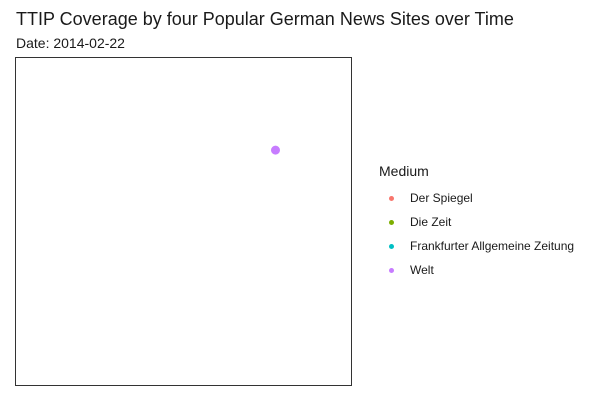 The image size is (600, 400). What do you see at coordinates (404, 171) in the screenshot?
I see `legend-title: Medium` at bounding box center [404, 171].